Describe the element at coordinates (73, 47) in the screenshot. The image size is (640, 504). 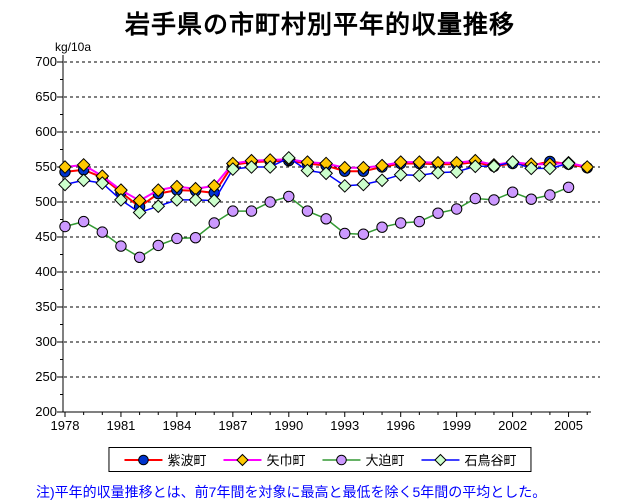
I see `y-axis-unit-label: kg/10a` at that location.